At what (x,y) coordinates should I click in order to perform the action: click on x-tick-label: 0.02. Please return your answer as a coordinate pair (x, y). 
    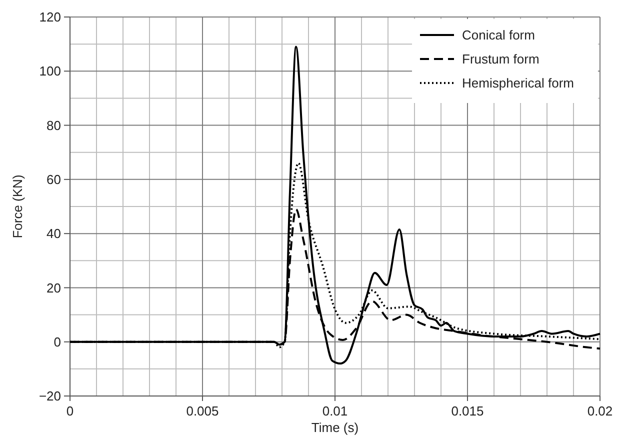
    Looking at the image, I should click on (600, 411).